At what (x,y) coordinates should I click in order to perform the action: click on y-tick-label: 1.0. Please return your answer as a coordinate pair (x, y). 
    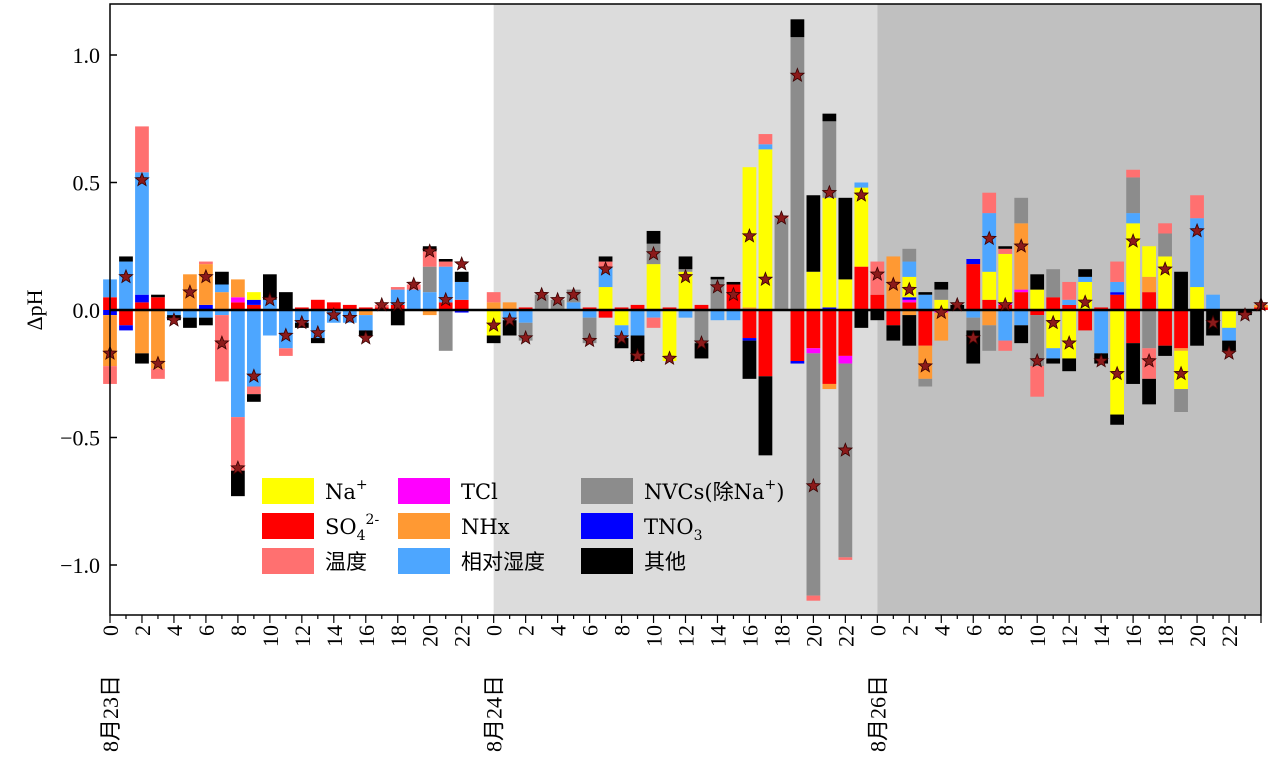
    Looking at the image, I should click on (87, 55).